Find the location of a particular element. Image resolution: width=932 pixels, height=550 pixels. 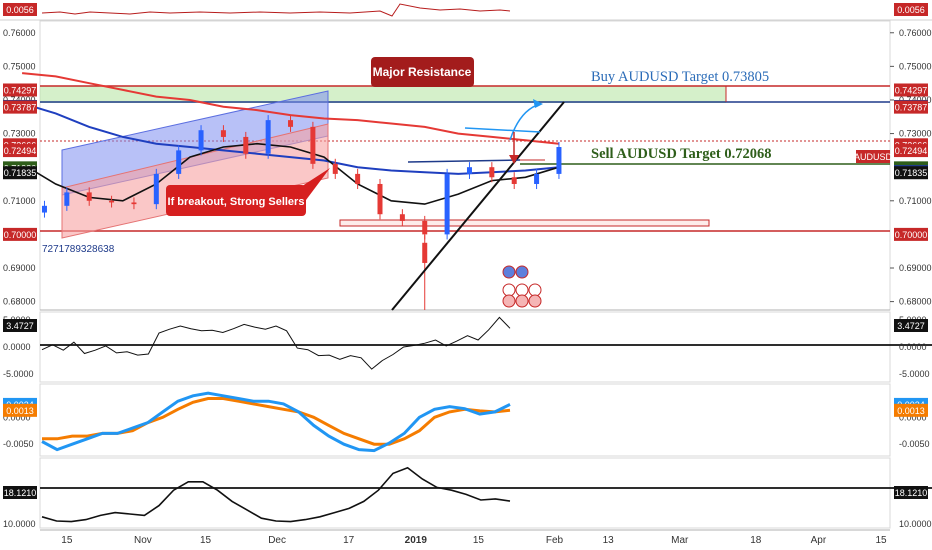

buy-arrow-head is located at coordinates (538, 103).